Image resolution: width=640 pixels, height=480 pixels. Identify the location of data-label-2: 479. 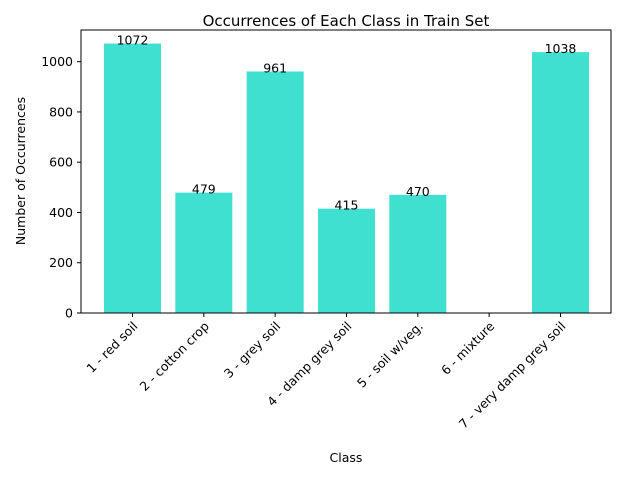
(204, 189).